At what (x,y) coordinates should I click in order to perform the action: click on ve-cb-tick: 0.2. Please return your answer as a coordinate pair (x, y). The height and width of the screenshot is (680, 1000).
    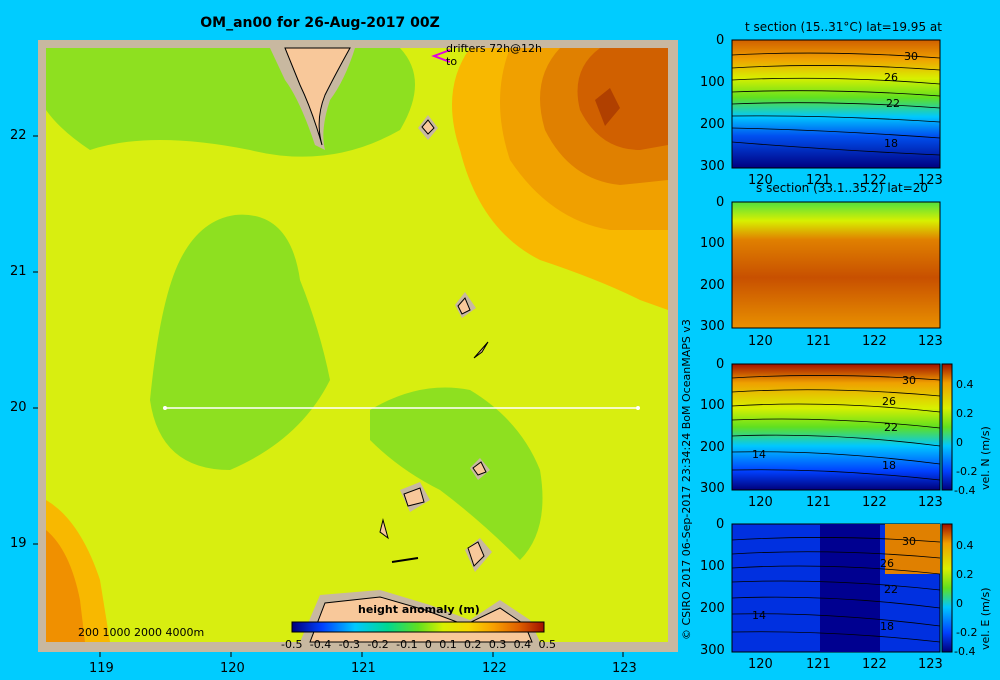
    Looking at the image, I should click on (965, 574).